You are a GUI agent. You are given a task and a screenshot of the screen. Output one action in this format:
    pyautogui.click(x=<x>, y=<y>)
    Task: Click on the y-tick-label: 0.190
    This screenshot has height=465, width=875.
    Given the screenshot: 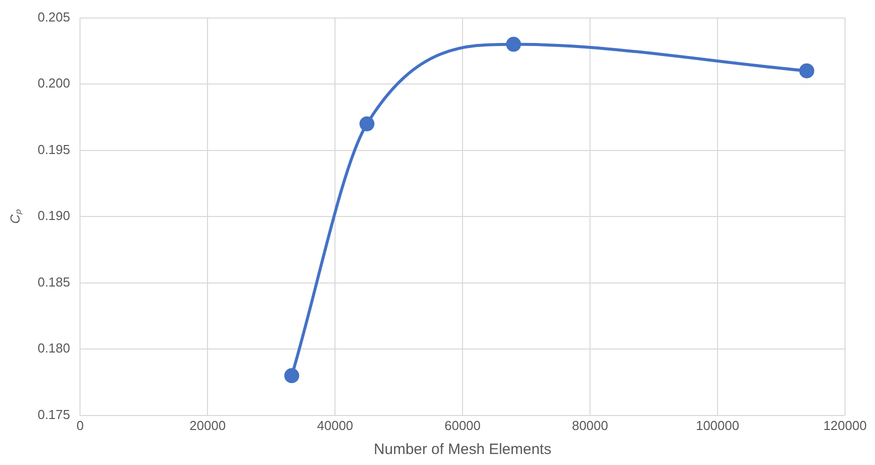 What is the action you would take?
    pyautogui.click(x=54, y=216)
    